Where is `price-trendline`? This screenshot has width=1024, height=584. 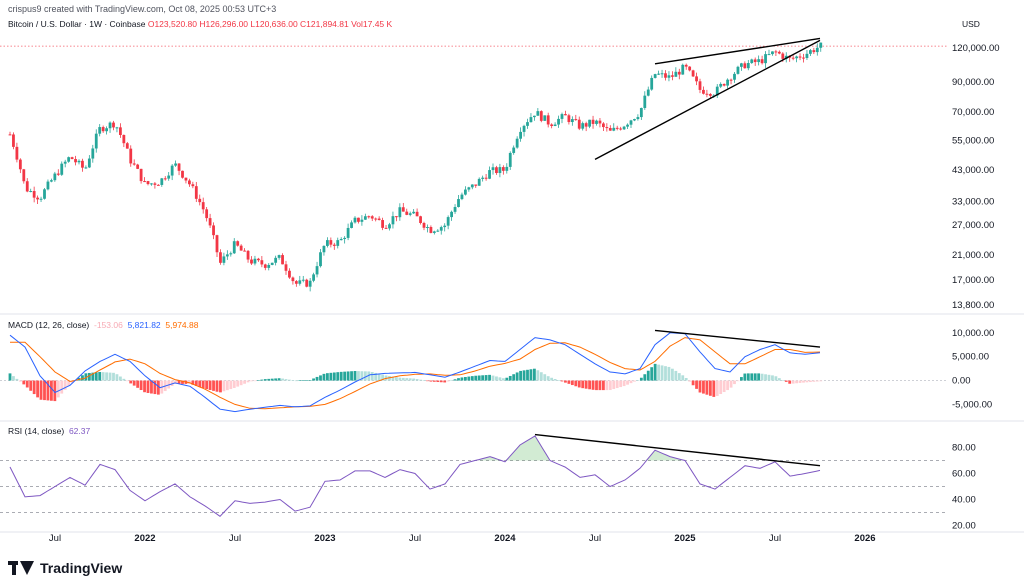
price-trendline is located at coordinates (707, 99).